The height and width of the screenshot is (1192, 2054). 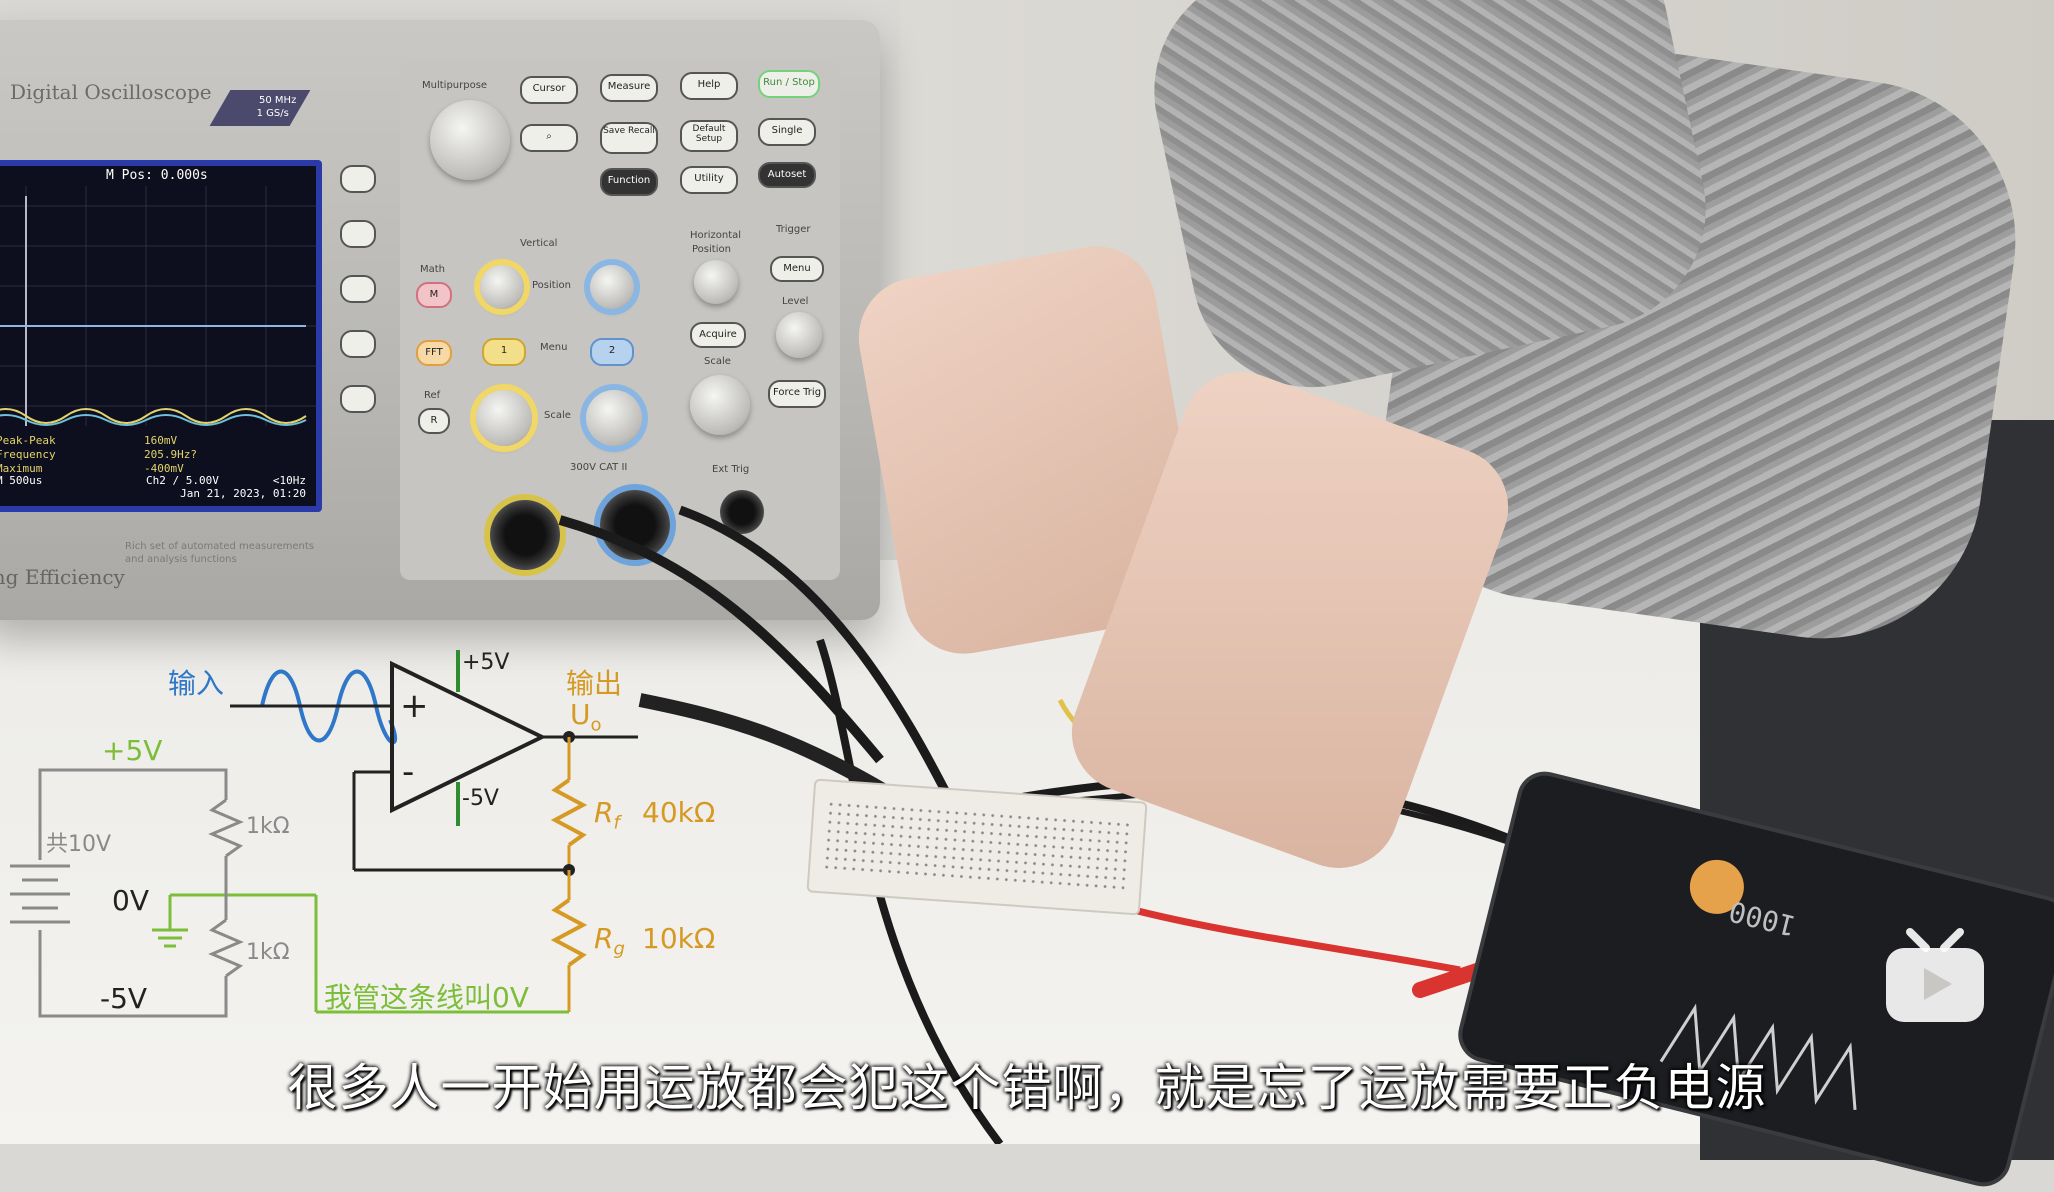 I want to click on utility-button: Utility, so click(x=709, y=180).